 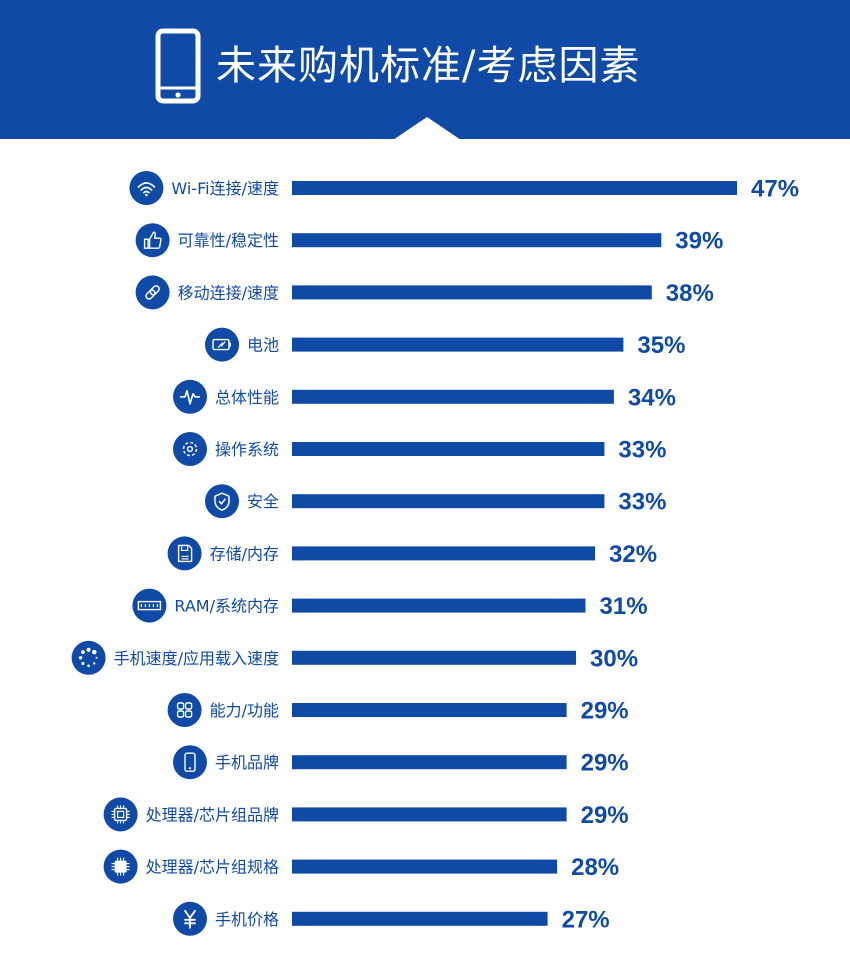 What do you see at coordinates (120, 814) in the screenshot?
I see `cpu-chip-icon` at bounding box center [120, 814].